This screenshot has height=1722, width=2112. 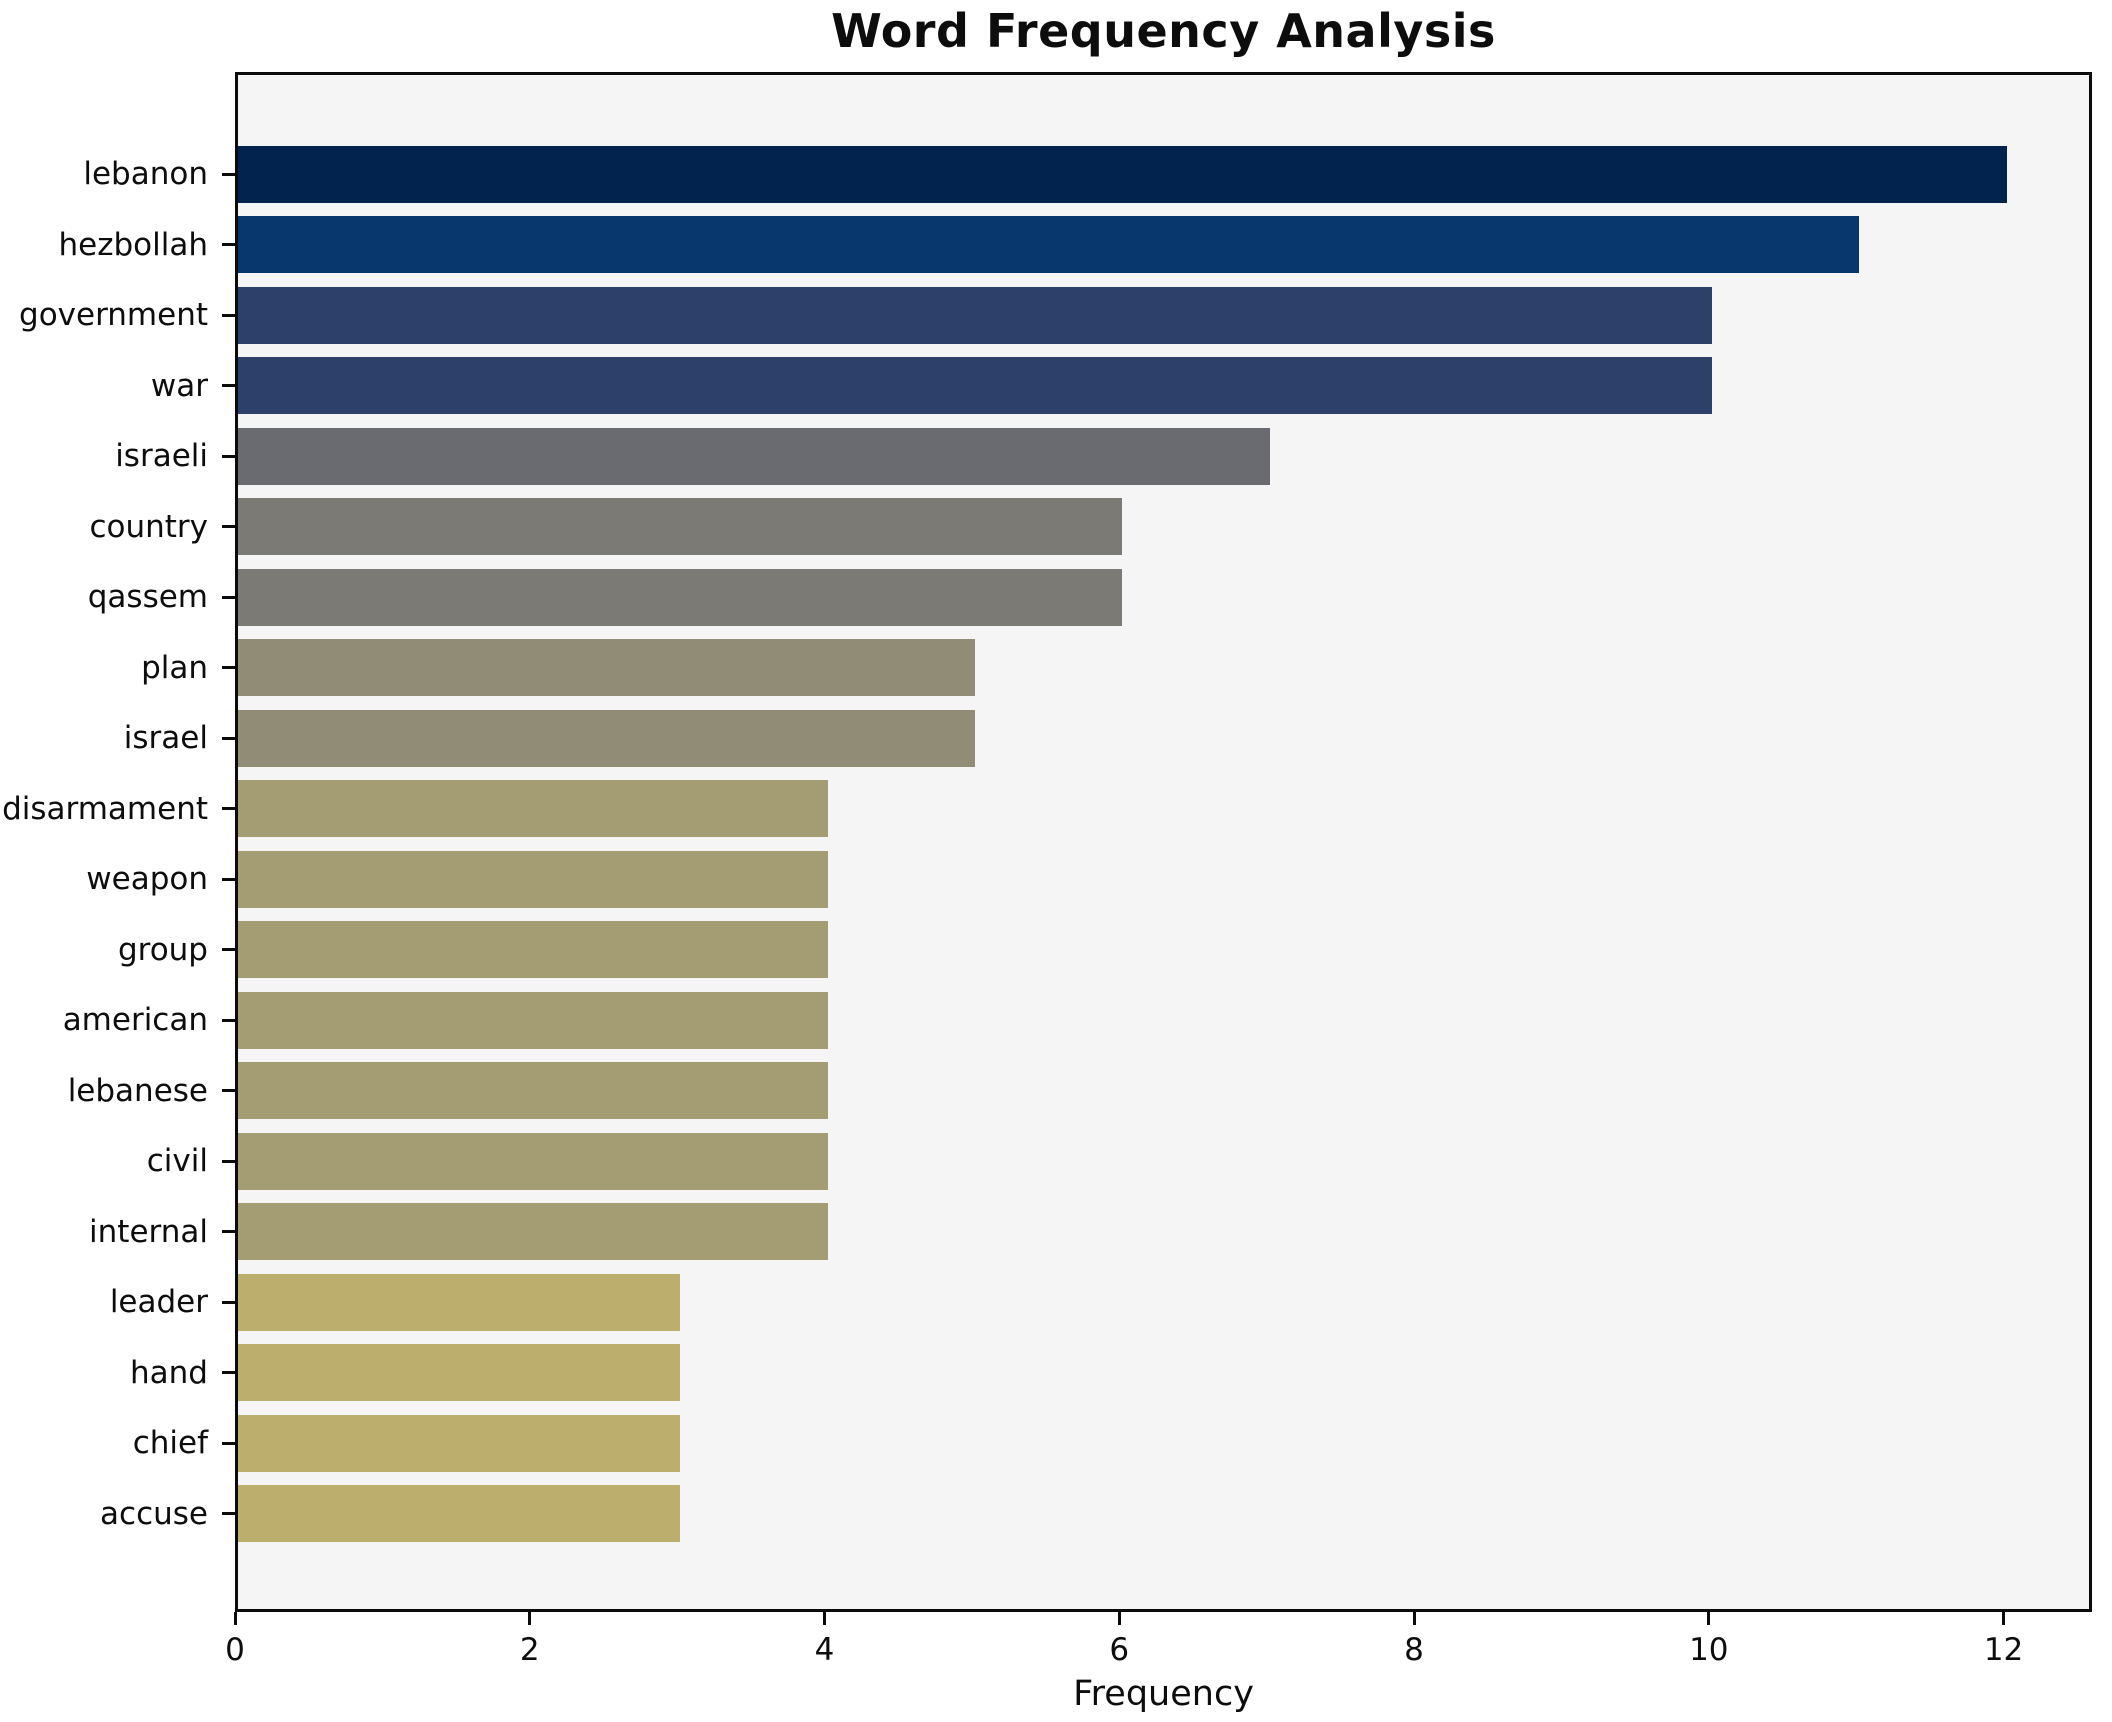 I want to click on x-tick-label-4: 4, so click(x=824, y=1650).